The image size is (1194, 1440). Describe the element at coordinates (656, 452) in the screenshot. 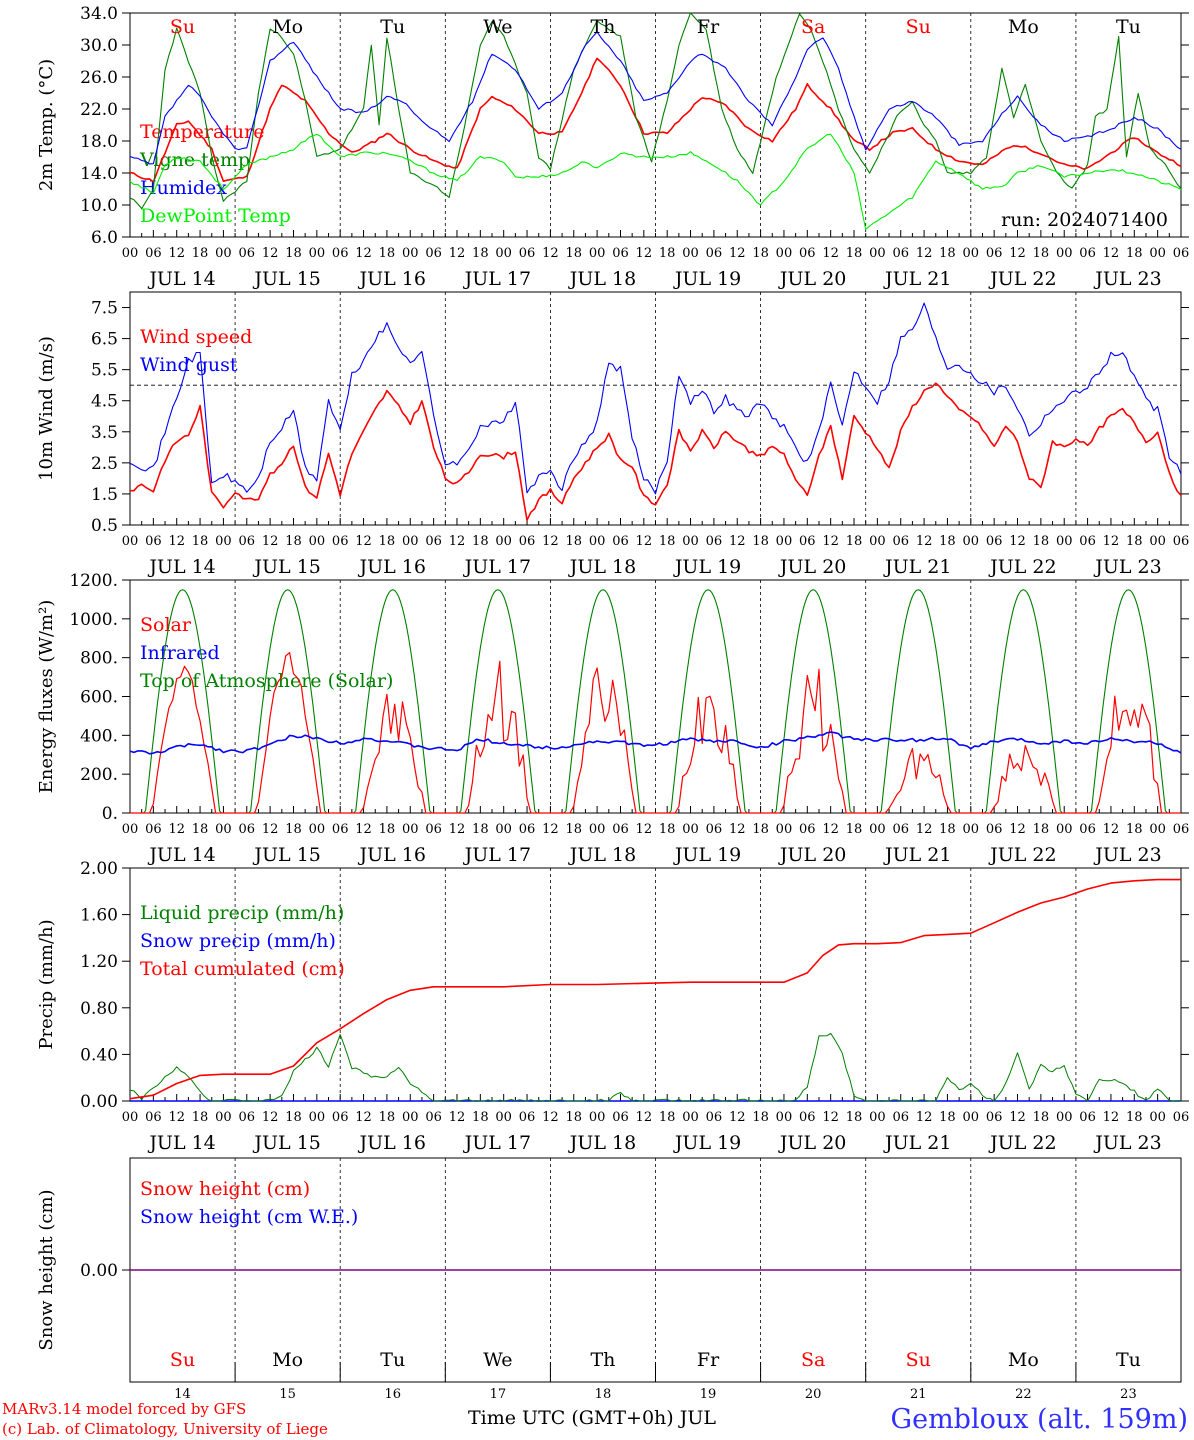

I see `series-line-speed` at that location.